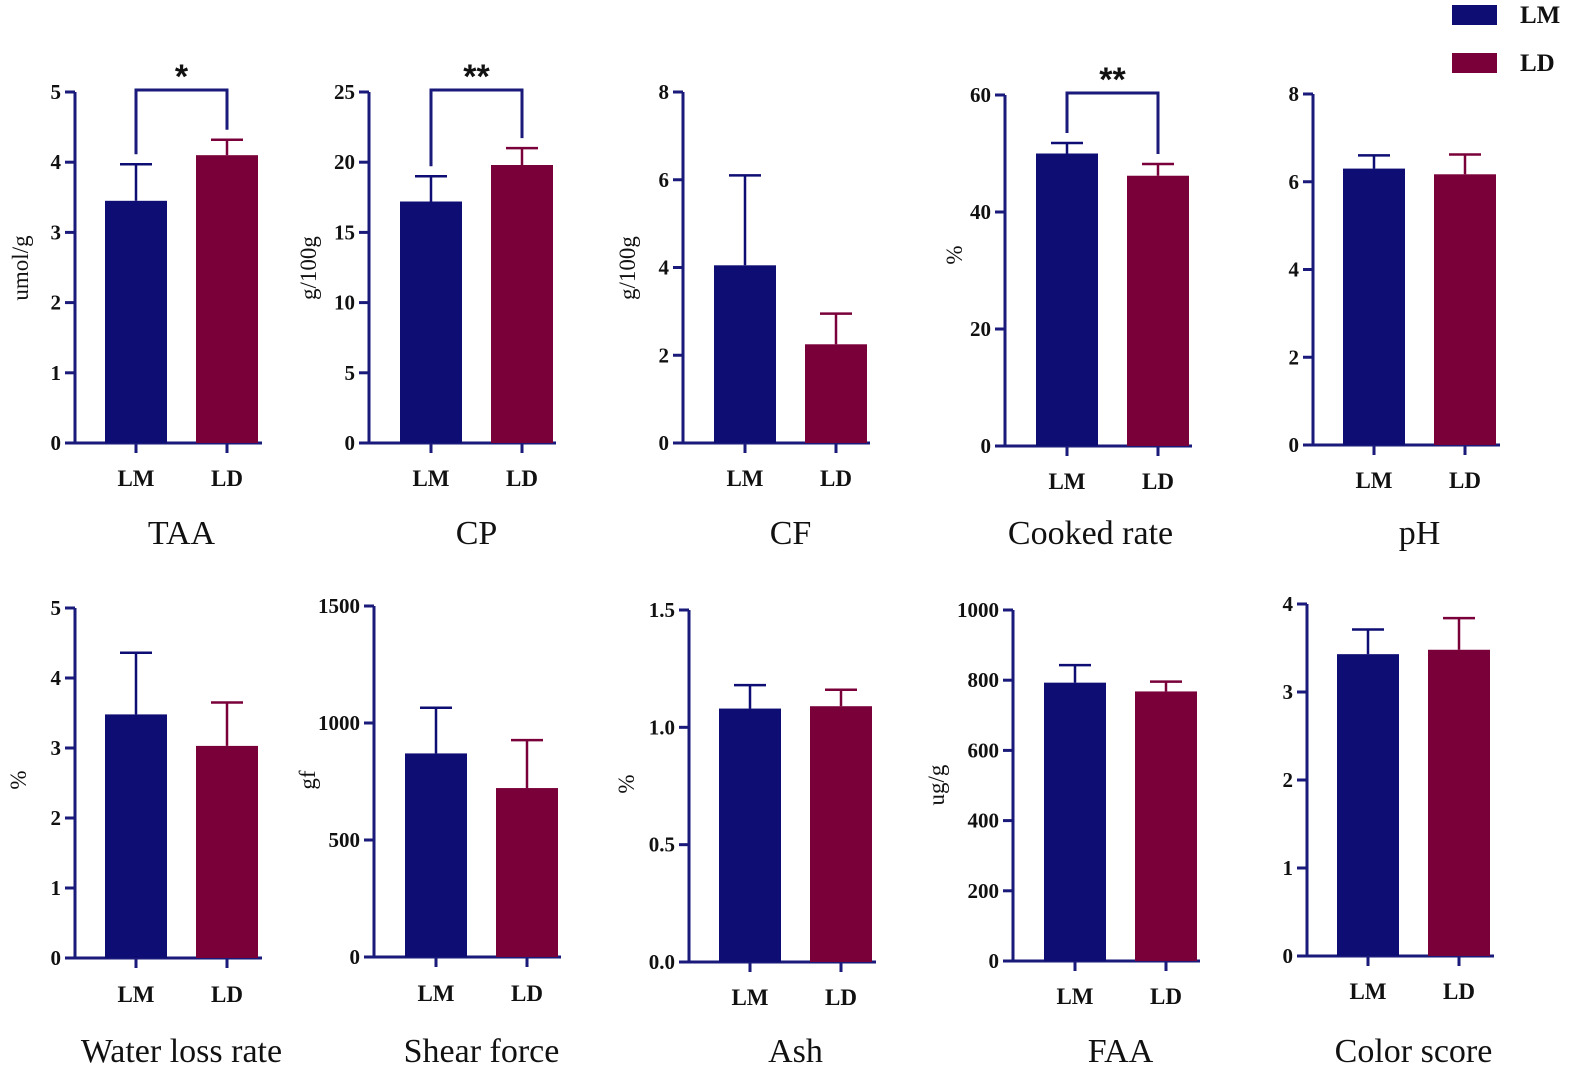 The height and width of the screenshot is (1090, 1594). I want to click on y-tick-label: 5, so click(350, 373).